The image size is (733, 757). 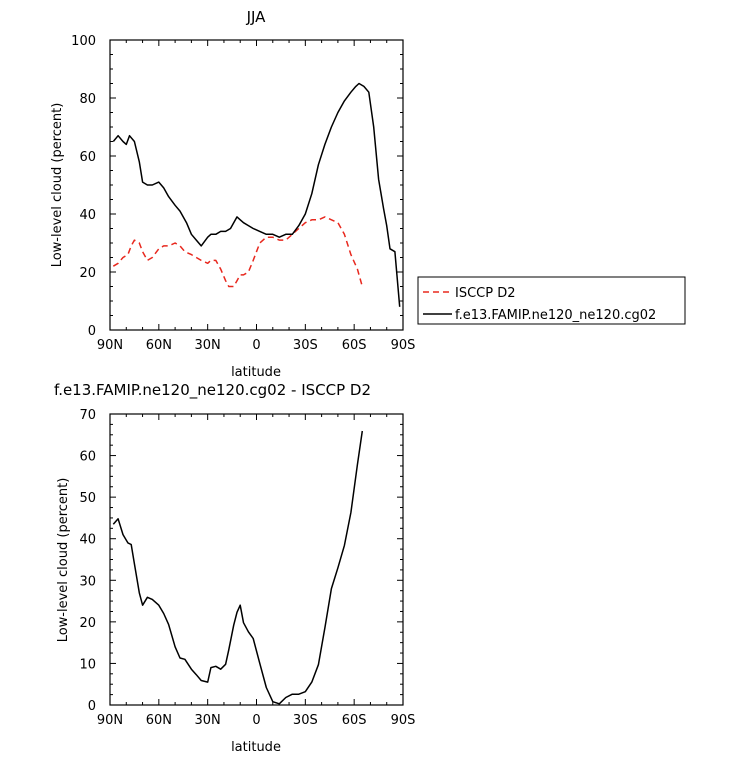 I want to click on chart-bottom-series, so click(x=238, y=567).